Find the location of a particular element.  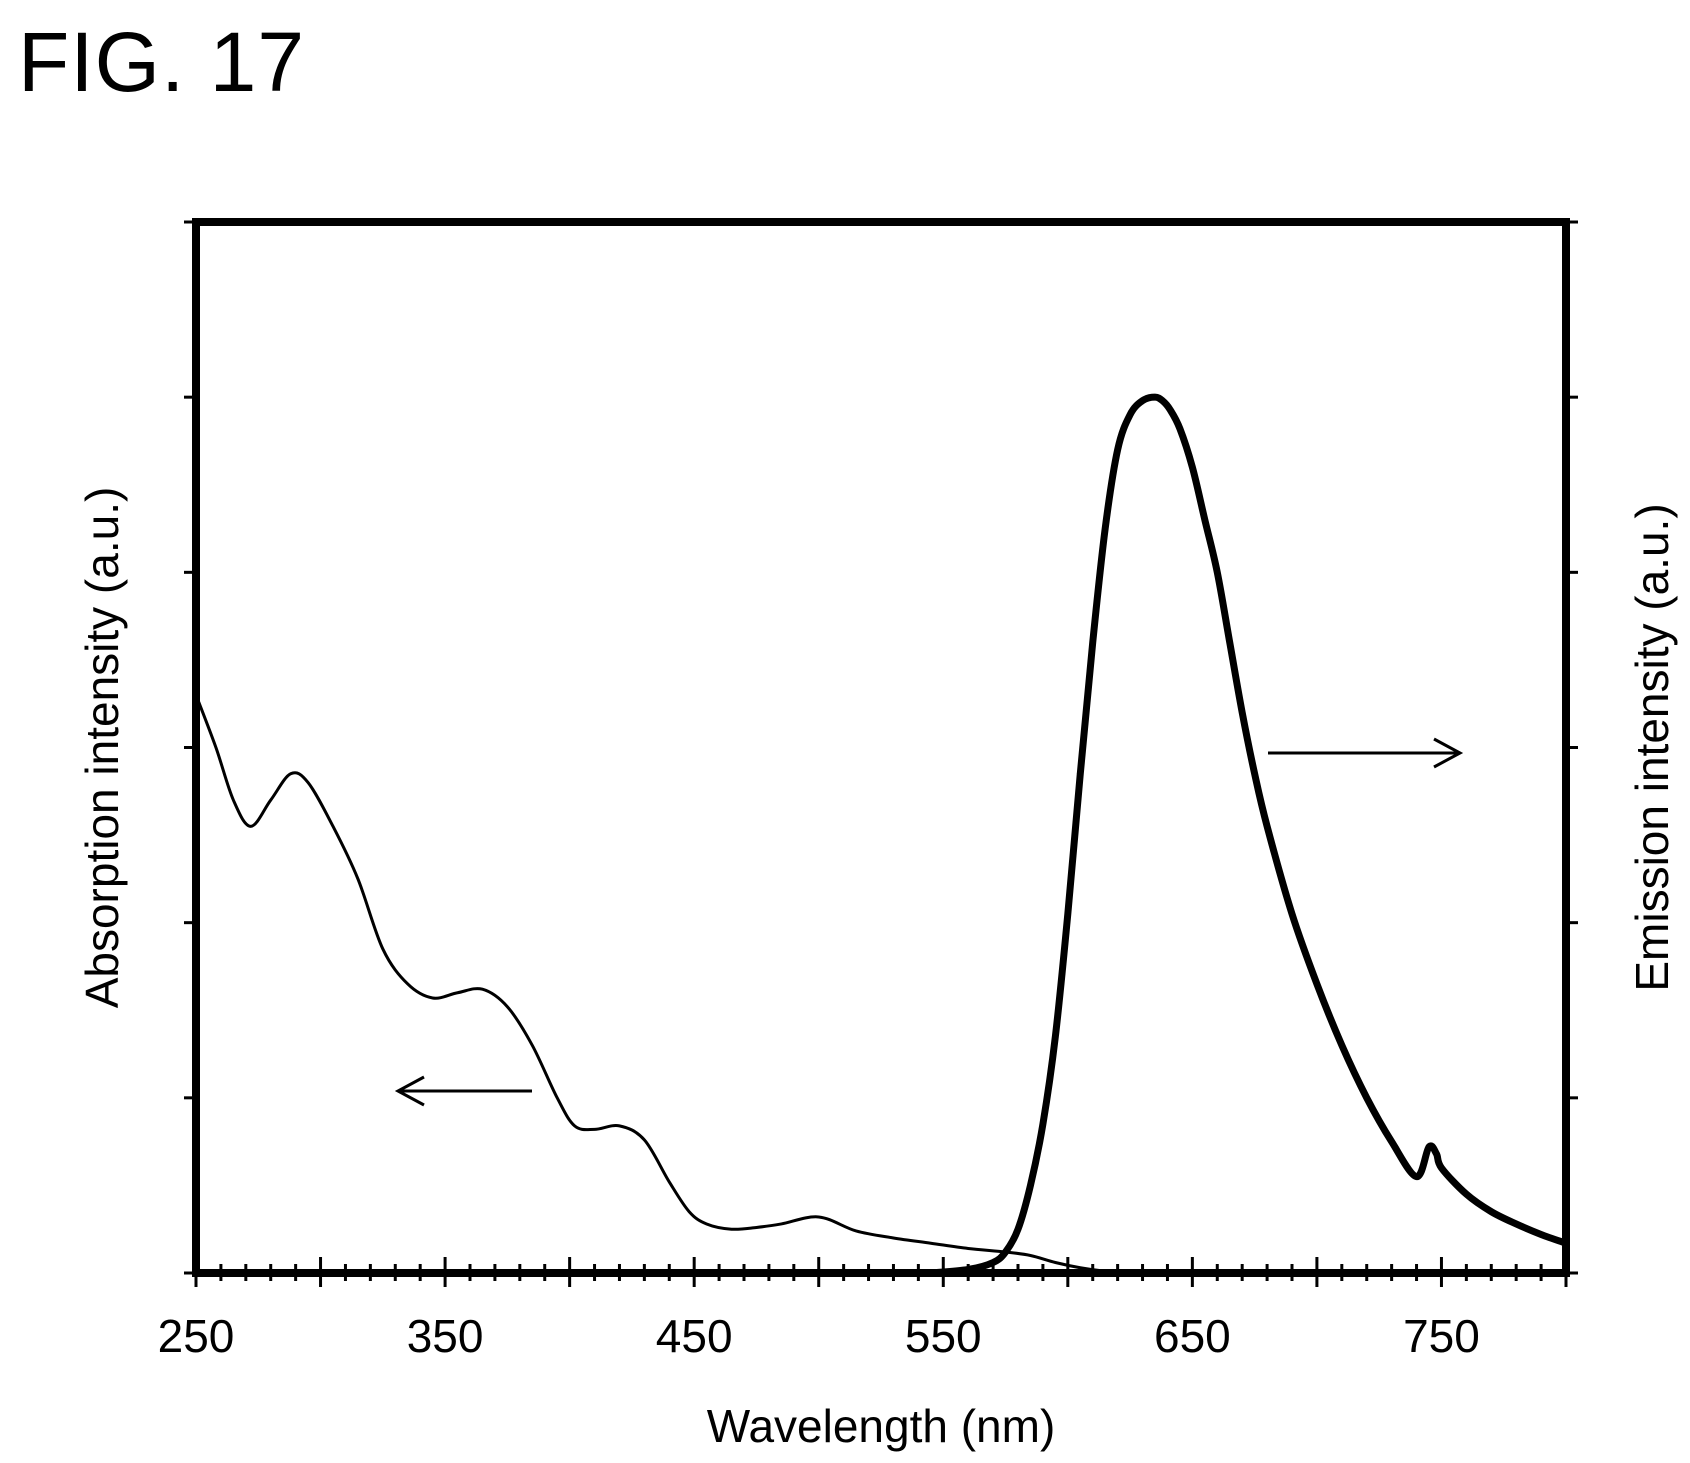

x-axis-label: Wavelength (nm) is located at coordinates (881, 1426).